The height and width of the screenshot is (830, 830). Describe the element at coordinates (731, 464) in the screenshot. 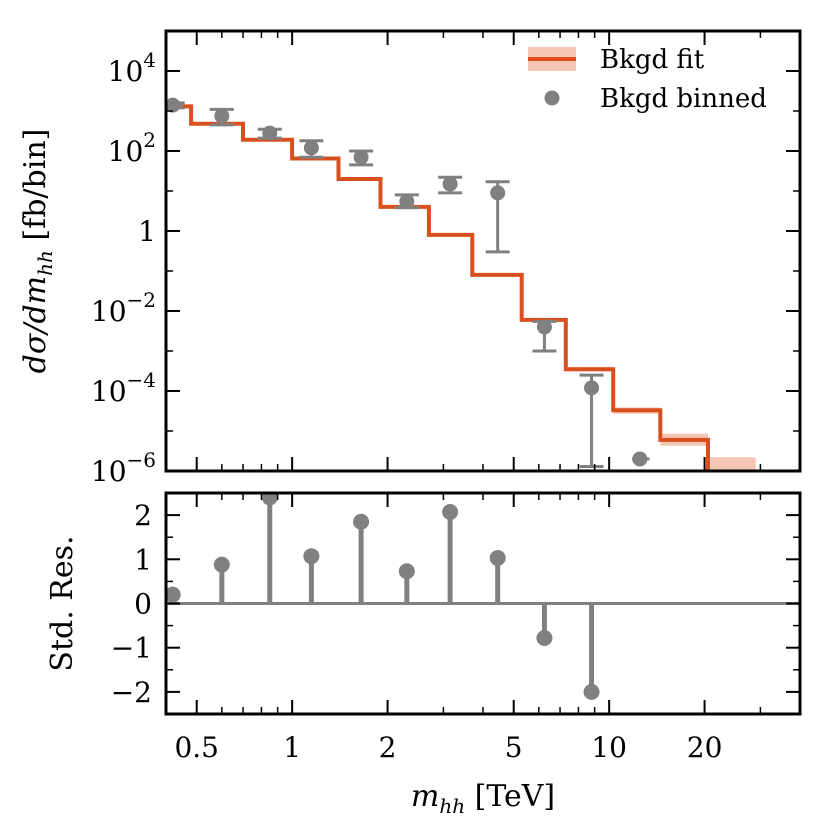

I see `fit-band-segment` at that location.